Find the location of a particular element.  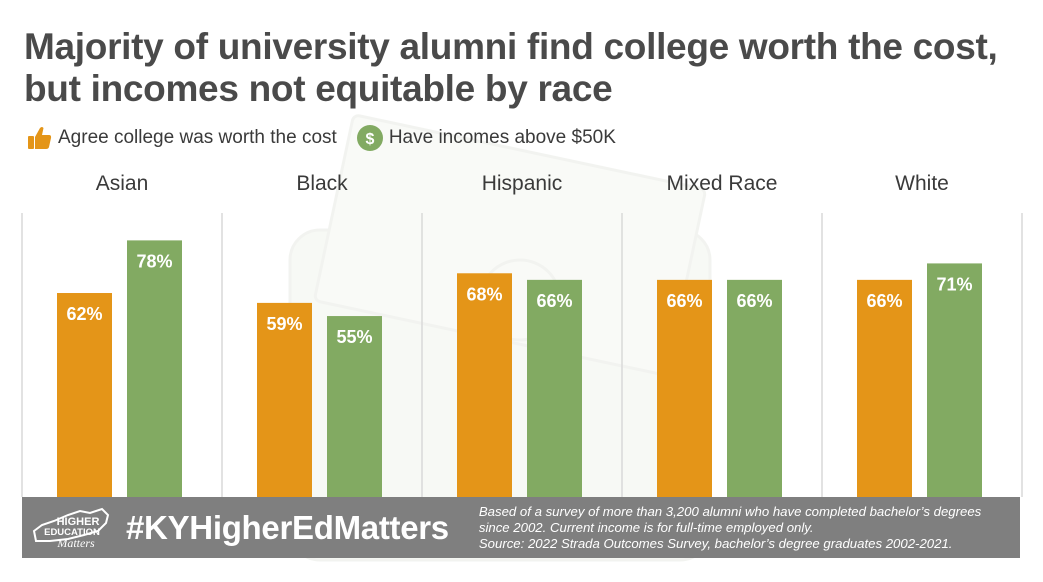

svg-text: HIGHER is located at coordinates (78, 522).